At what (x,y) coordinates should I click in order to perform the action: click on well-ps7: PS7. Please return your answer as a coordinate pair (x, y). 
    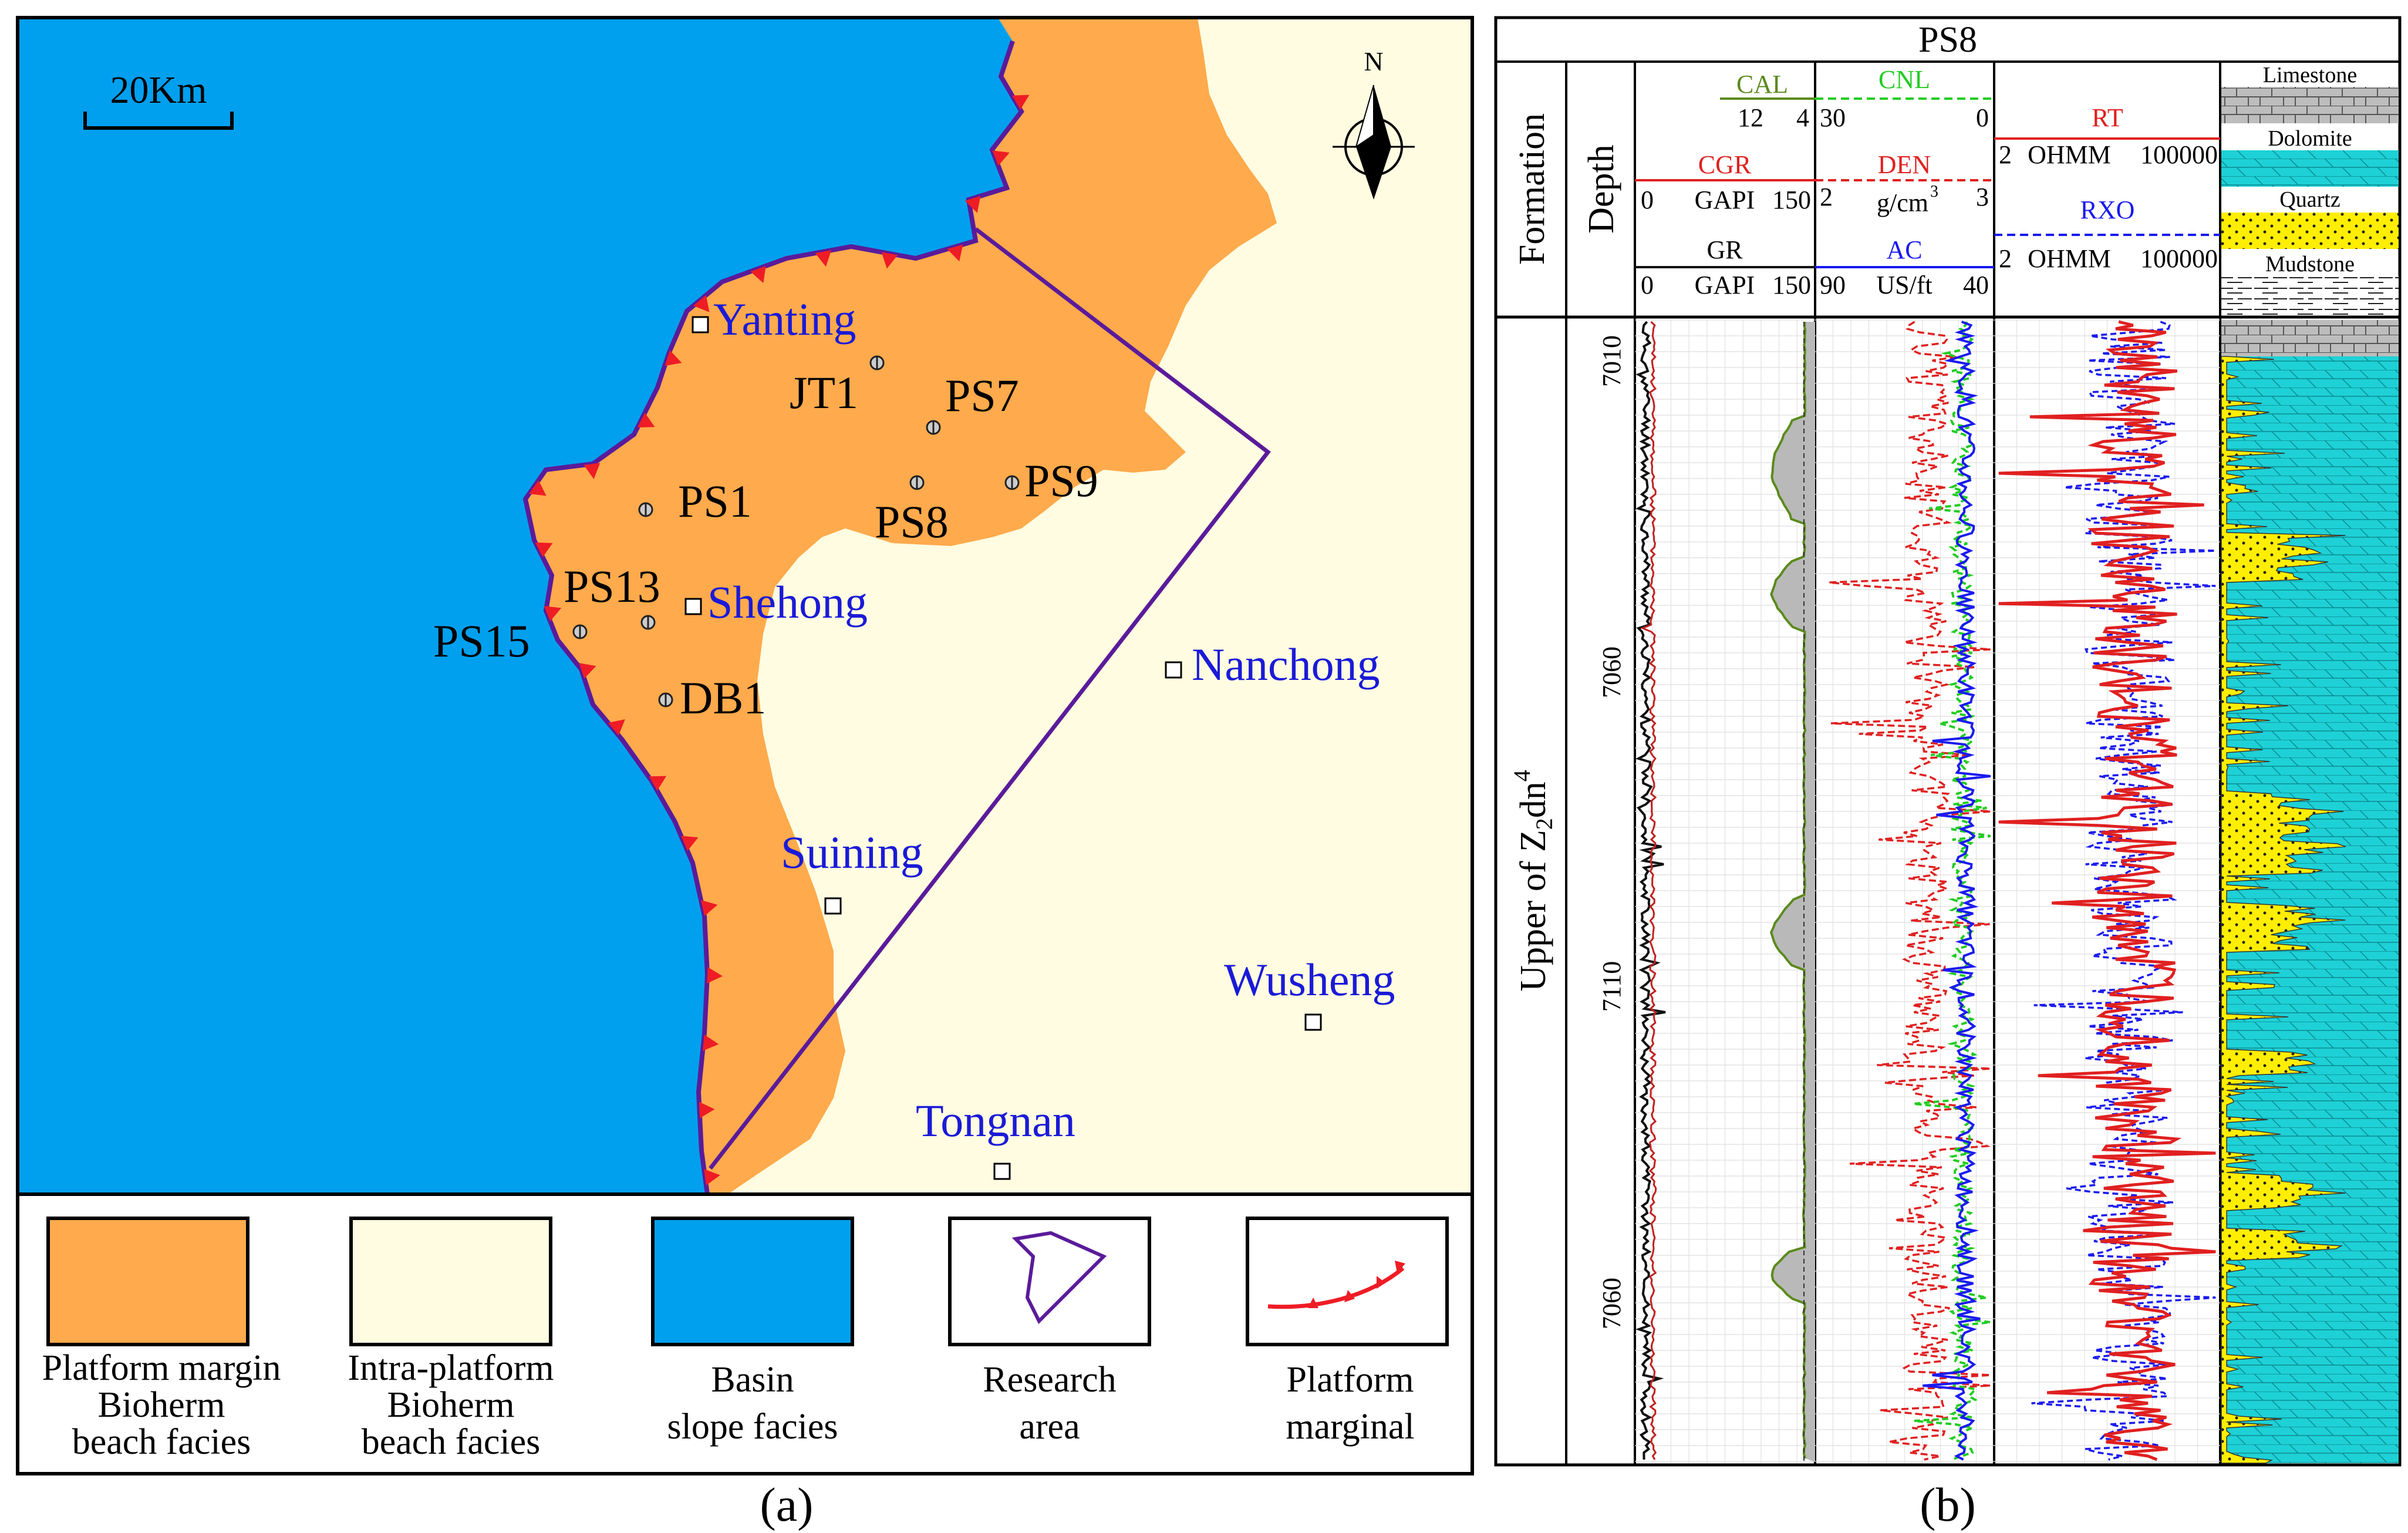
    Looking at the image, I should click on (972, 402).